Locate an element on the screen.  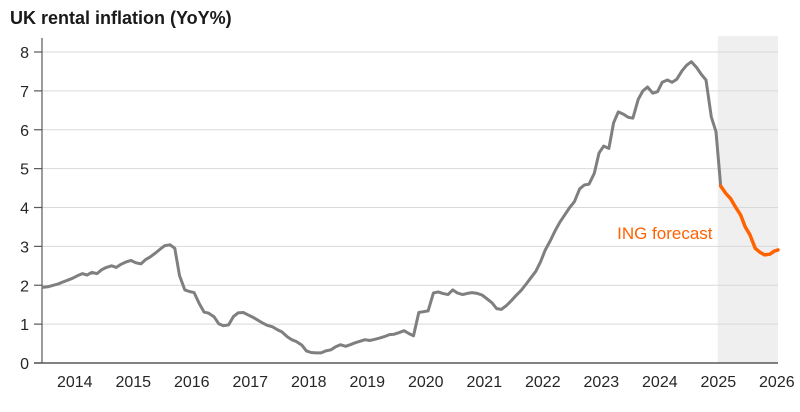
x-axis-tick-label: 2015 is located at coordinates (133, 382).